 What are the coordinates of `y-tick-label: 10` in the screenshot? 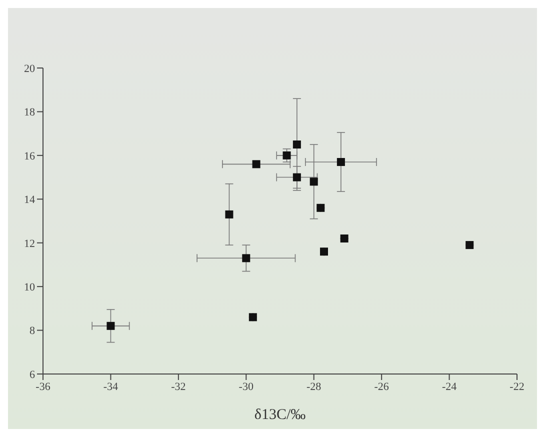 It's located at (30, 287).